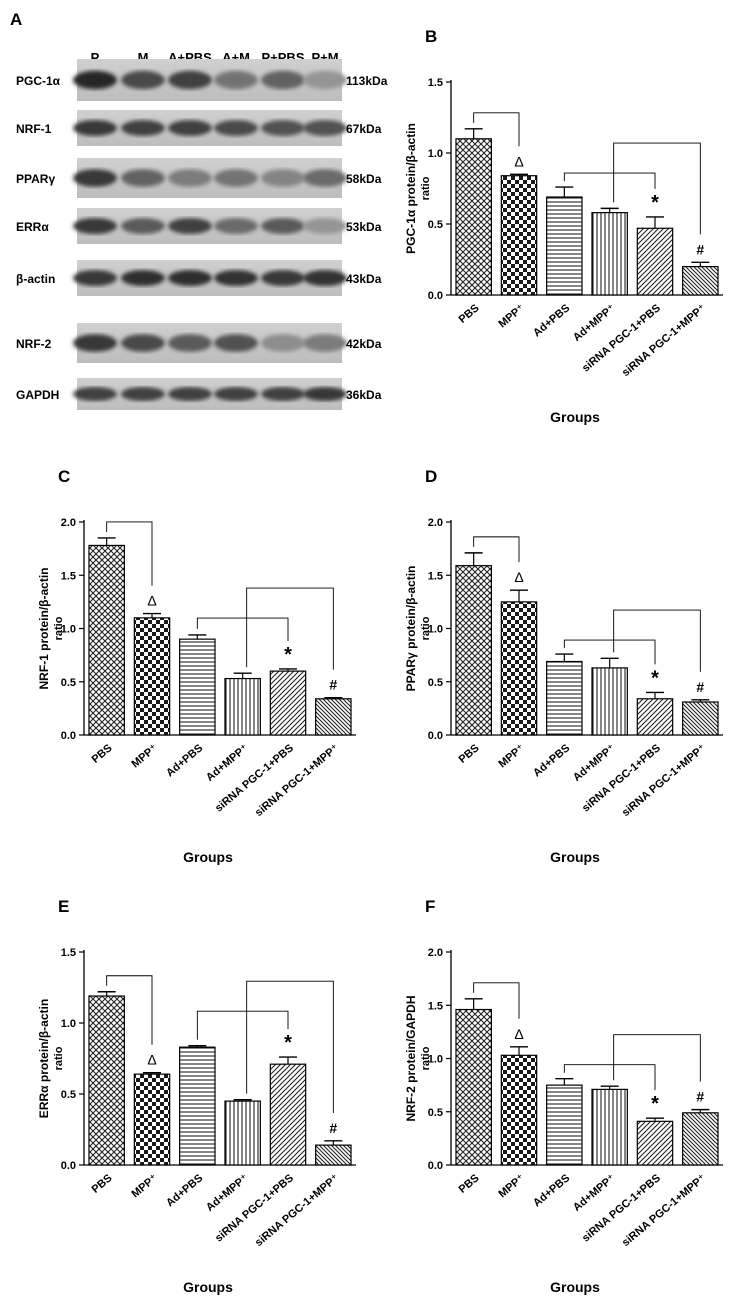  I want to click on y-axis-label: NRF-2 protein/GAPDH, so click(411, 1059).